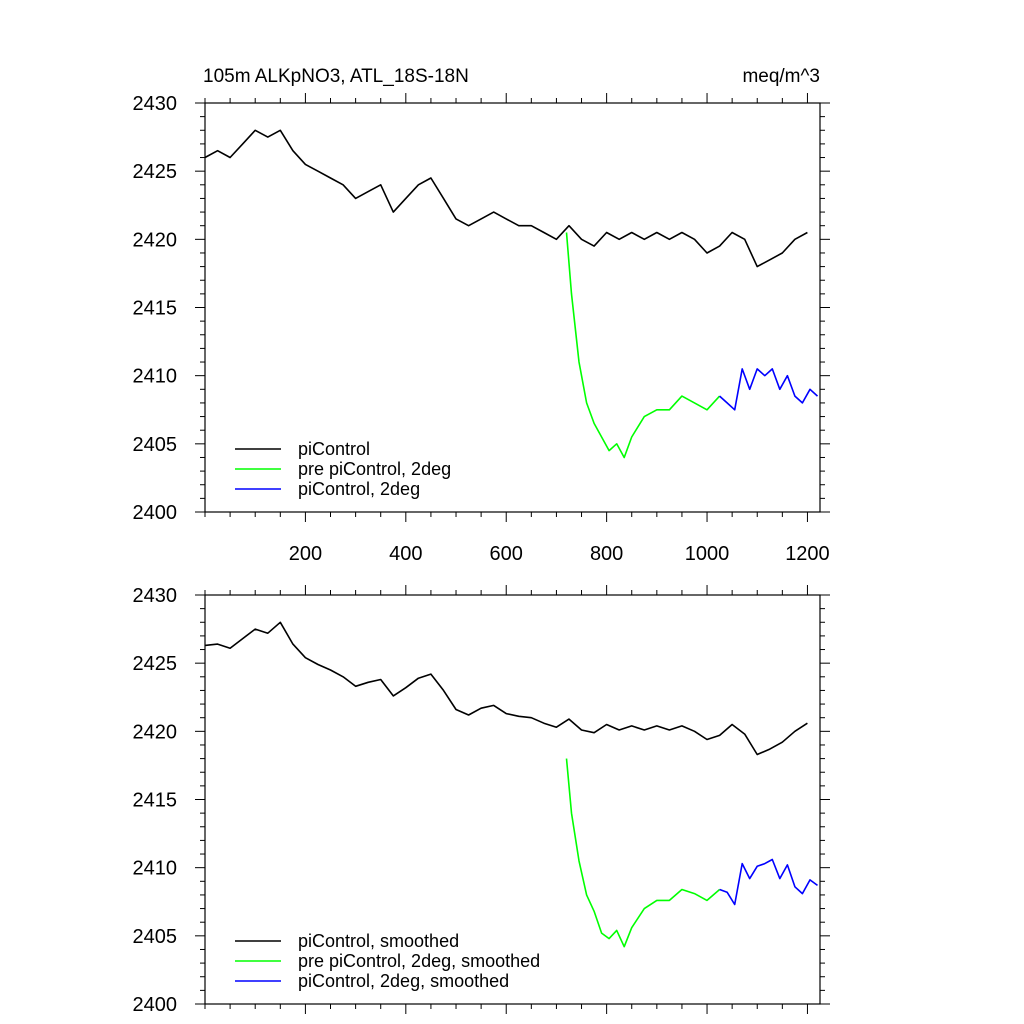 The height and width of the screenshot is (1024, 1024). I want to click on legend-label: piControl, 2deg, so click(359, 489).